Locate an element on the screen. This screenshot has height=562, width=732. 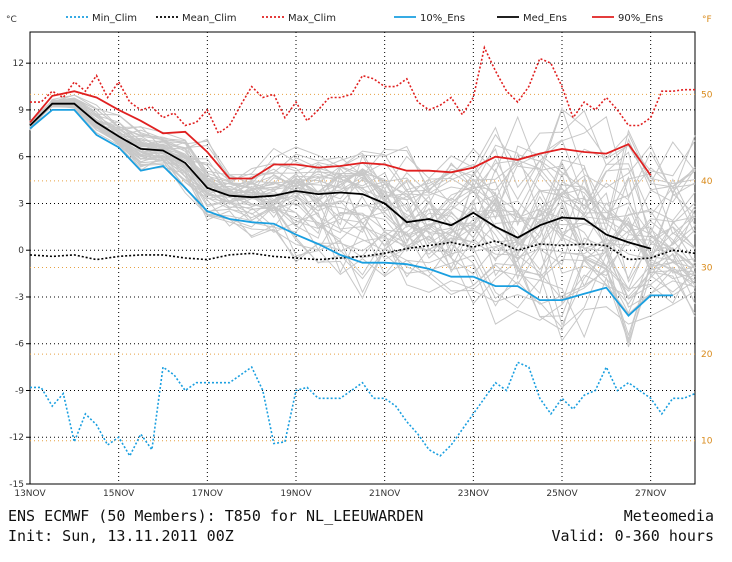
legend-label: Max_Clim is located at coordinates (312, 18).